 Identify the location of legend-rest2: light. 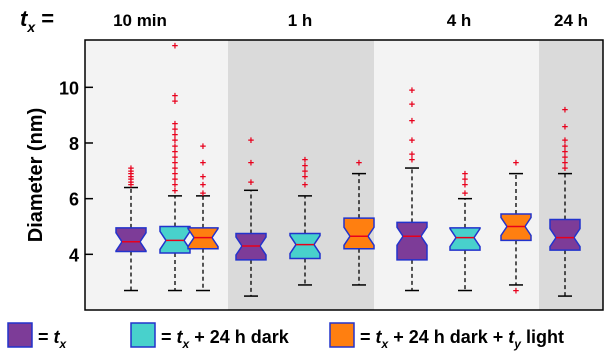
(542, 337).